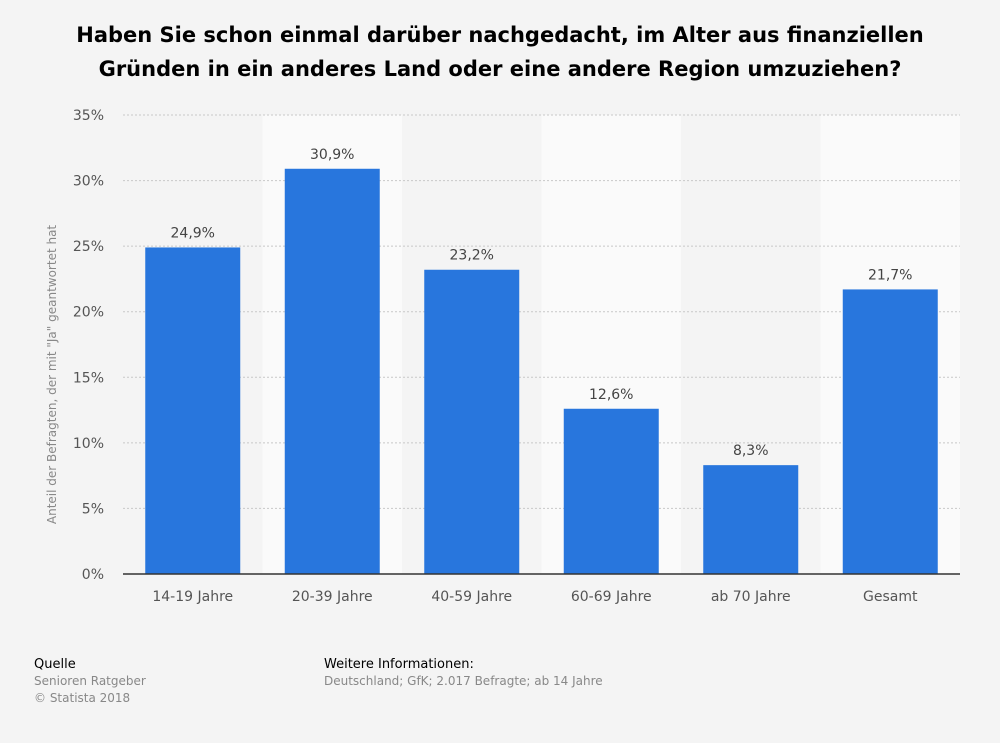  What do you see at coordinates (88, 313) in the screenshot?
I see `y-tick-label: 20%` at bounding box center [88, 313].